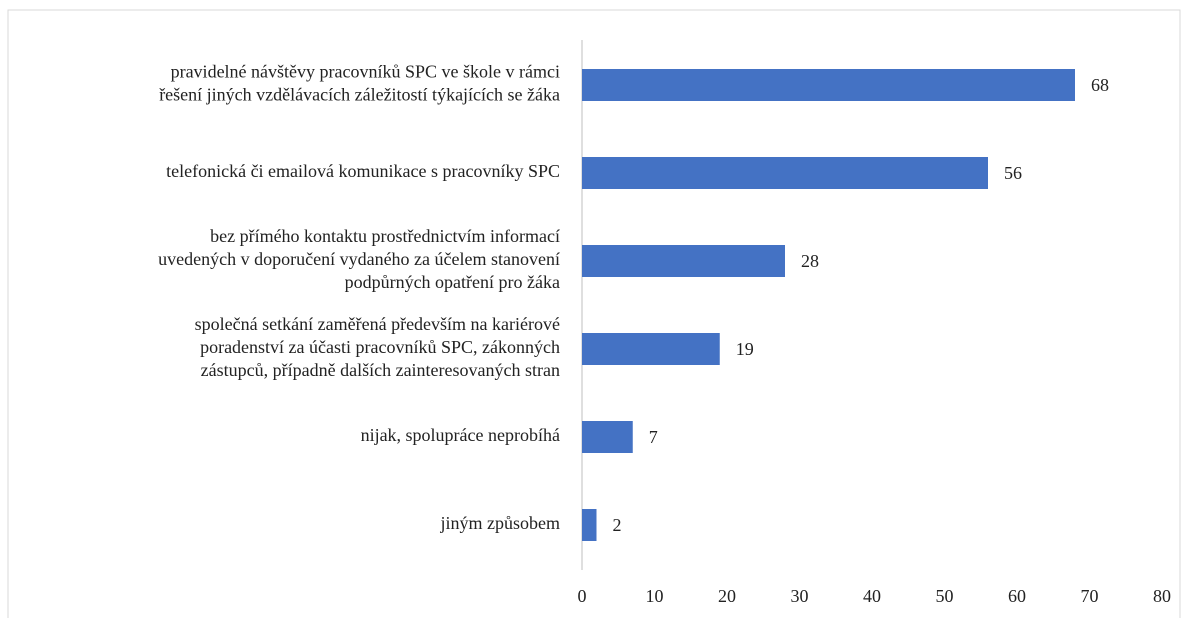  I want to click on category-label: podpůrných opatření pro žáka, so click(452, 282).